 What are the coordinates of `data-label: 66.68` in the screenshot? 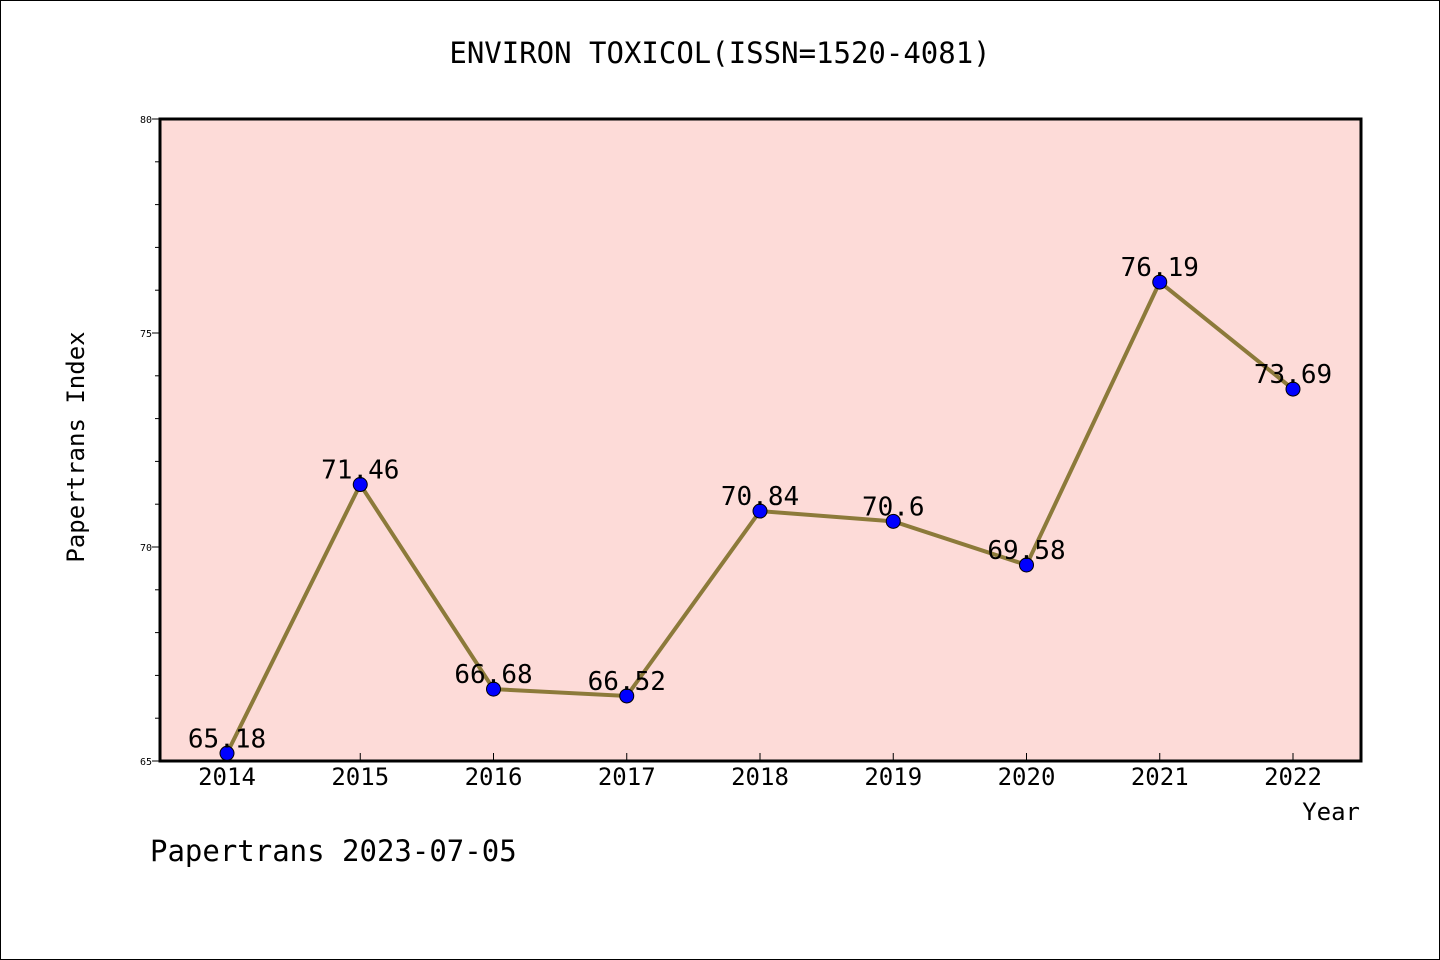 It's located at (493, 675).